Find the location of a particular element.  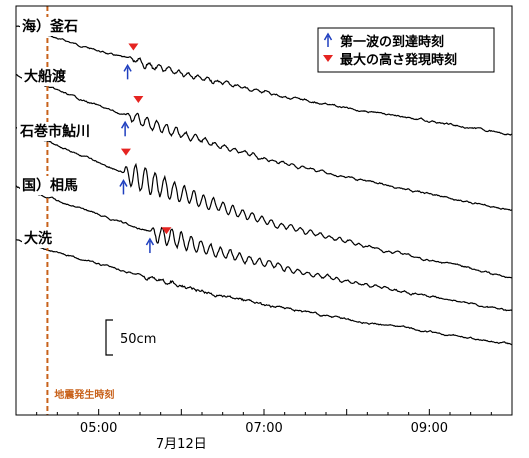

x-tick-label: 07:00 is located at coordinates (263, 428).